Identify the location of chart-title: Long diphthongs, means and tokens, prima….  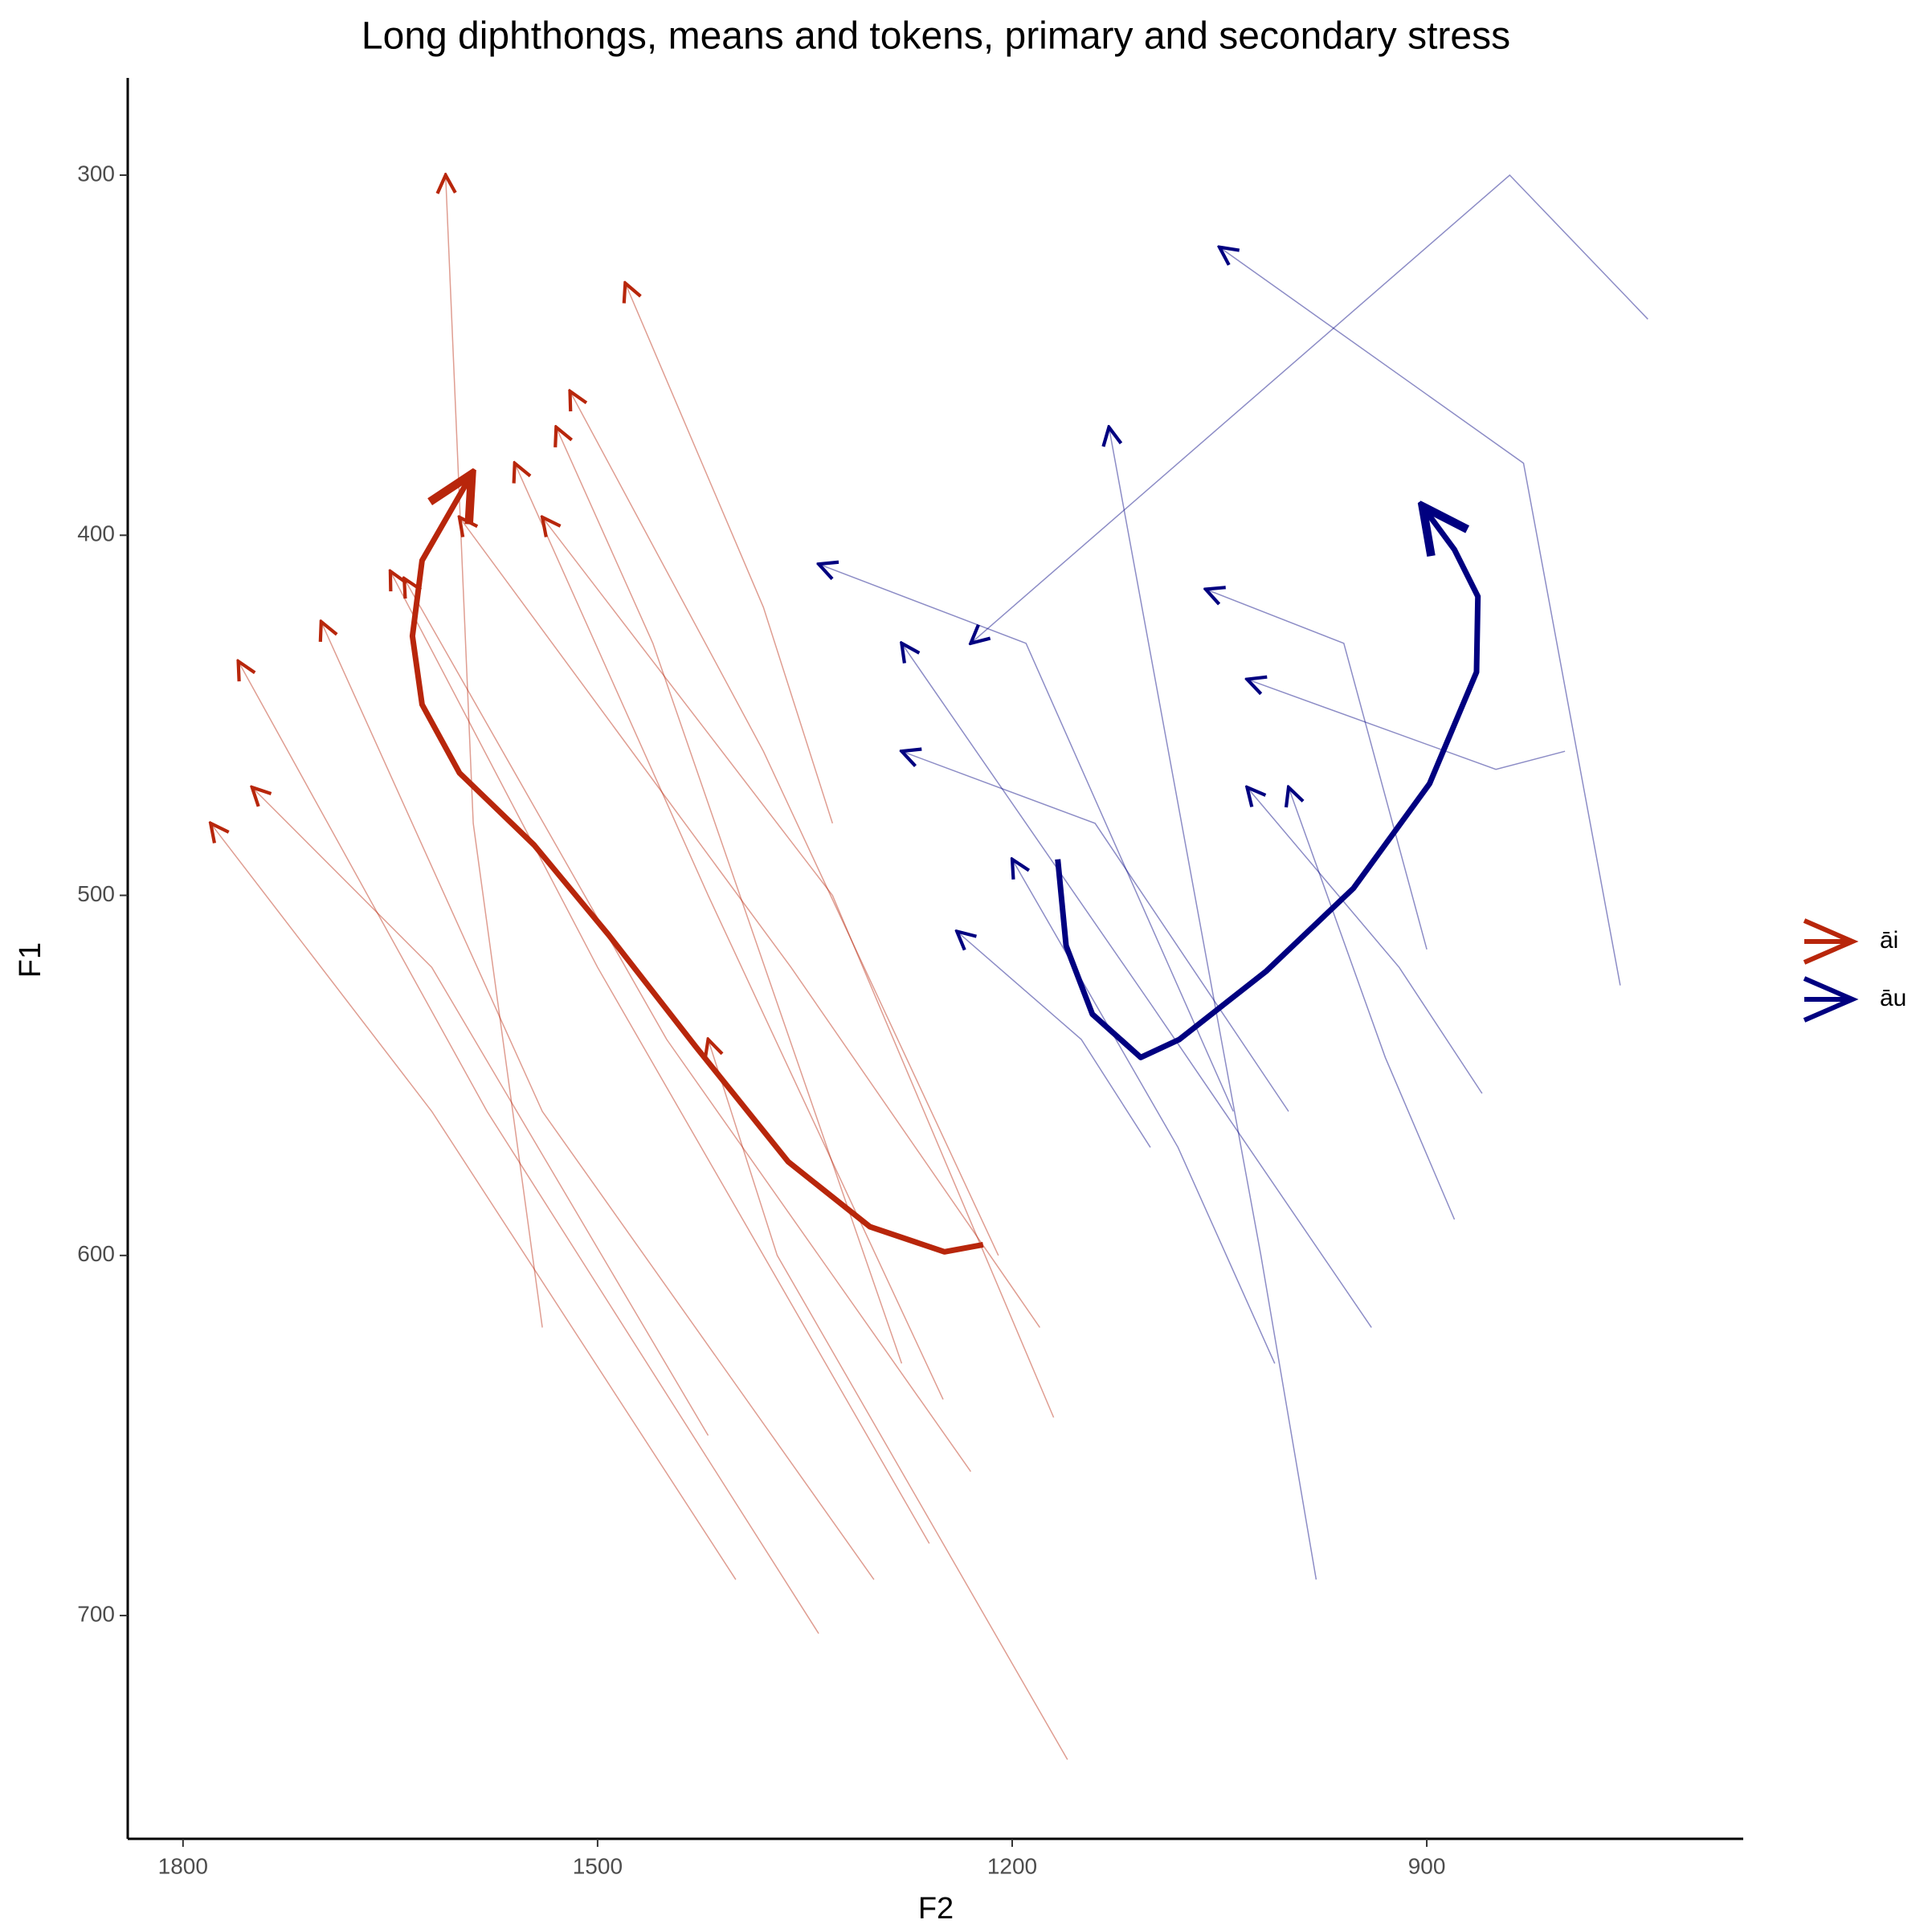
(936, 36).